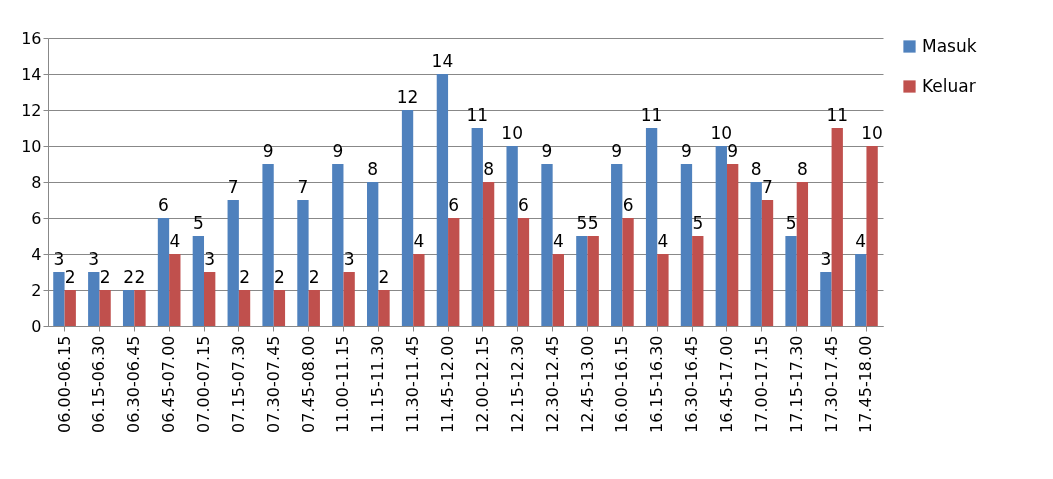  Describe the element at coordinates (407, 97) in the screenshot. I see `data-label: 12` at that location.